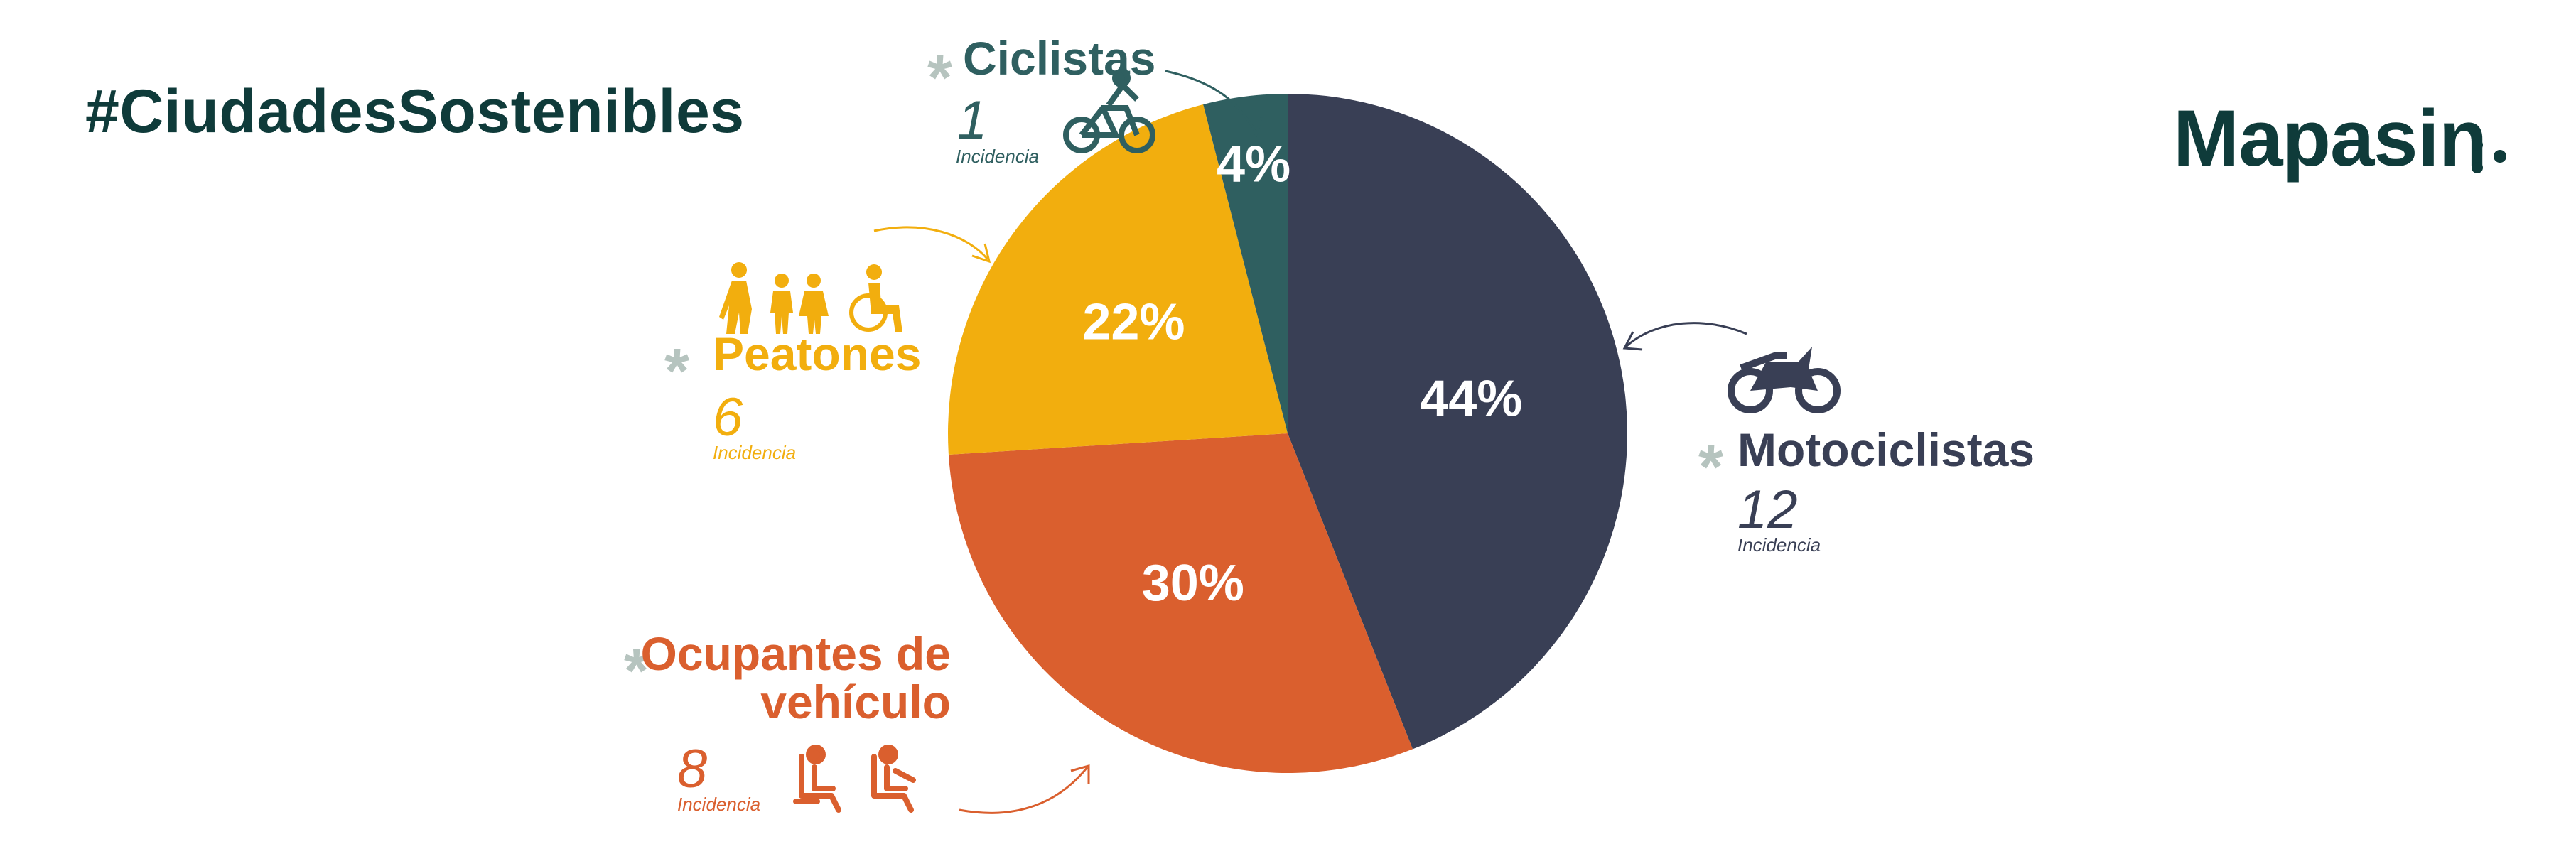  Describe the element at coordinates (677, 371) in the screenshot. I see `star-peatones-icon: *` at that location.